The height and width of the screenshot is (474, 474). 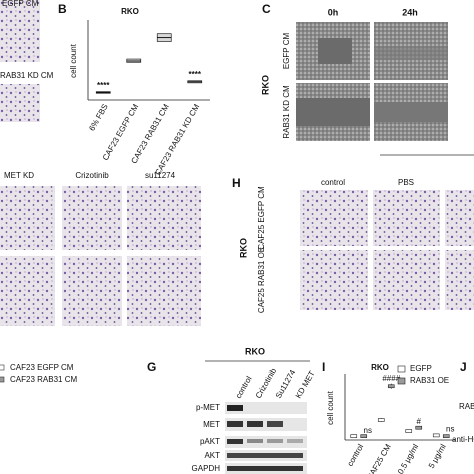 I want to click on panel-label: C, so click(x=266, y=9).